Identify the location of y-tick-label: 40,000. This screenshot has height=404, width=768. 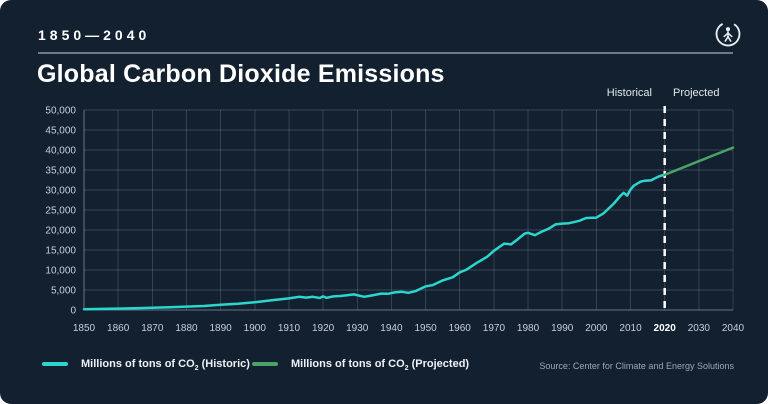
(60, 151).